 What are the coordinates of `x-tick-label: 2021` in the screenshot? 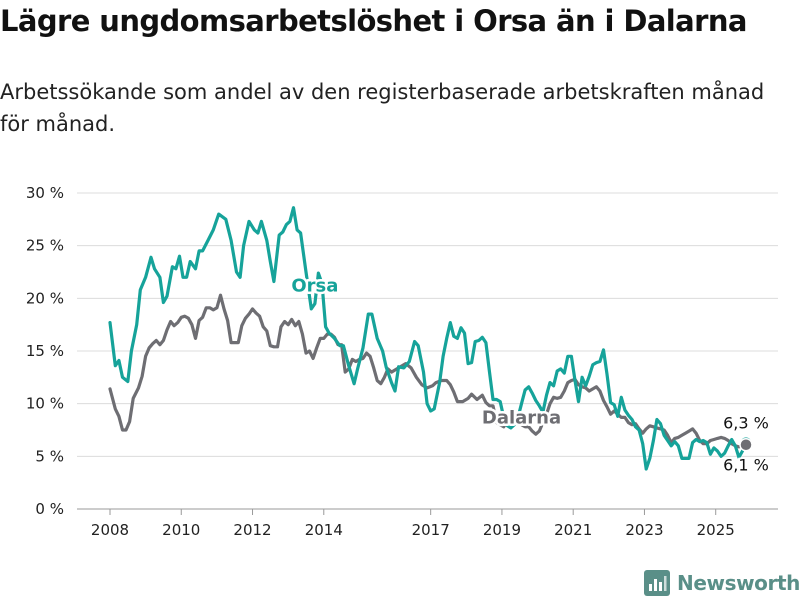 It's located at (573, 530).